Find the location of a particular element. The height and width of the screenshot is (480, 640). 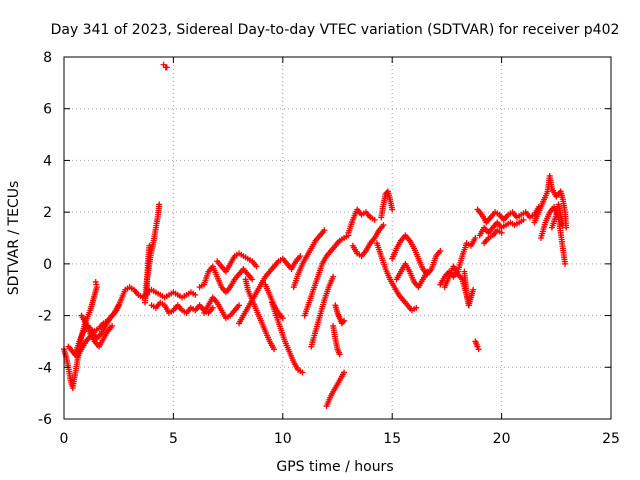

y-axis-title: SDTVAR / TECUs is located at coordinates (14, 238).